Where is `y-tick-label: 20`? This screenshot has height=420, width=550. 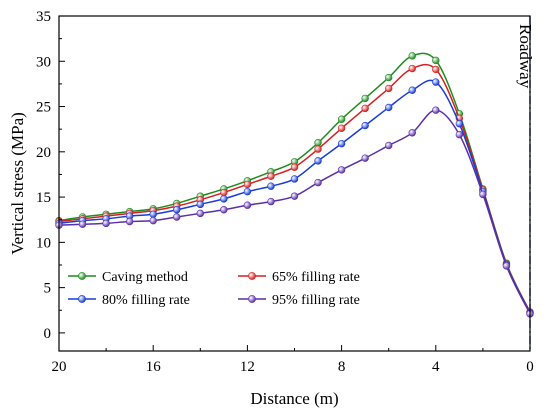 y-tick-label: 20 is located at coordinates (43, 153).